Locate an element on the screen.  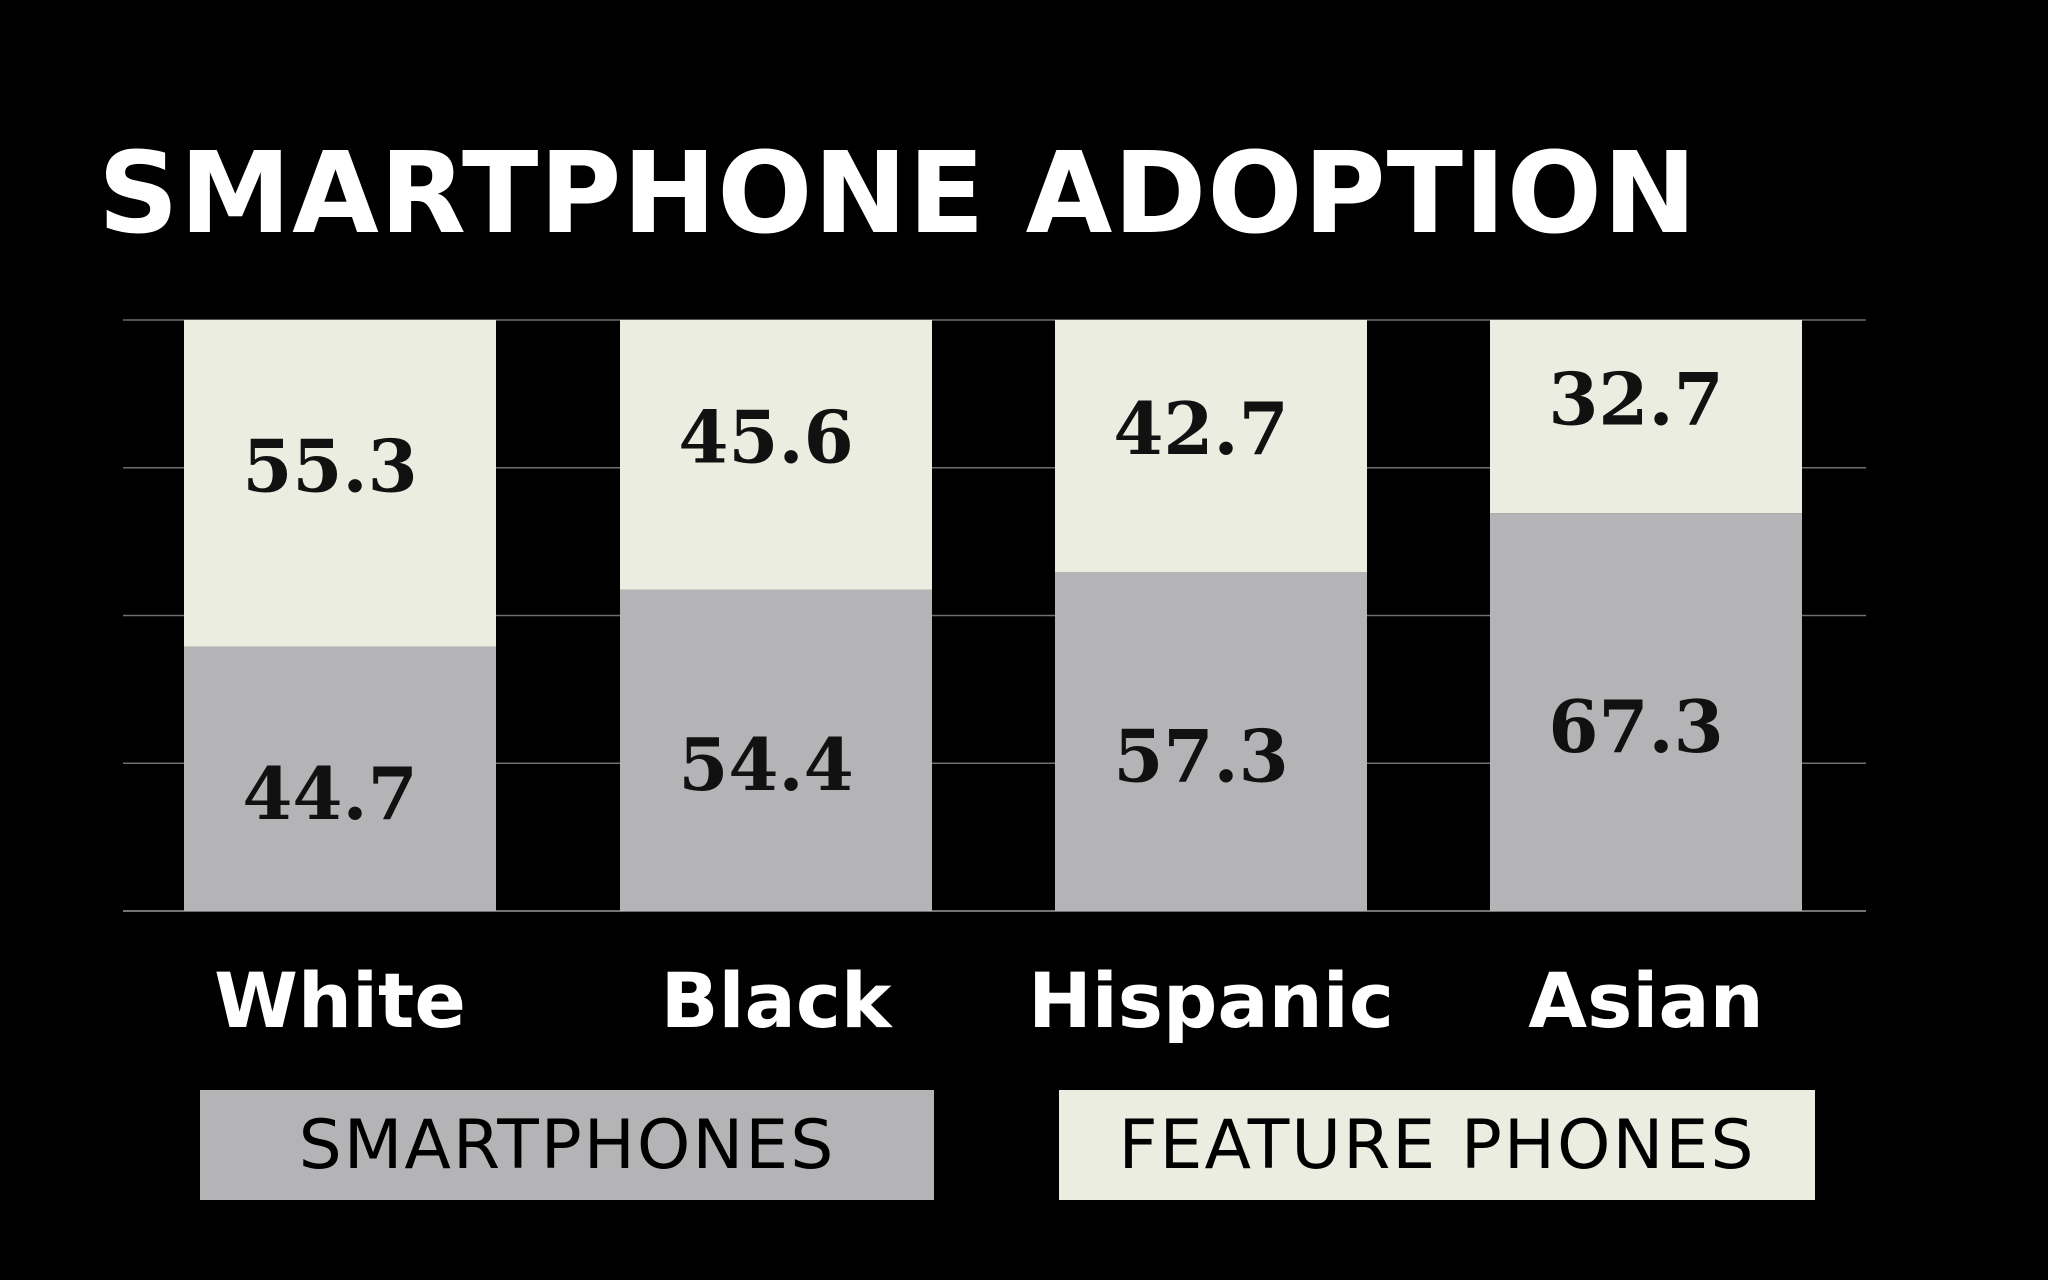
category-label-black: Black is located at coordinates (777, 1000).